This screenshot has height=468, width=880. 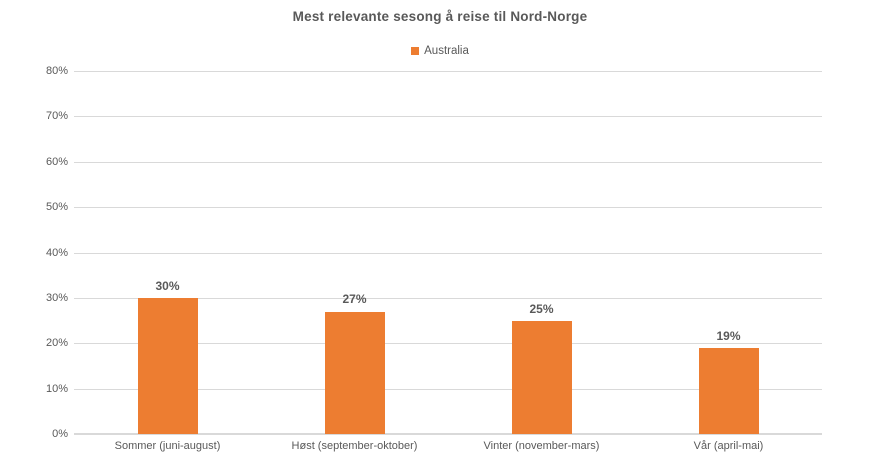 What do you see at coordinates (56, 161) in the screenshot?
I see `y-axis-tick-label-60: 60%` at bounding box center [56, 161].